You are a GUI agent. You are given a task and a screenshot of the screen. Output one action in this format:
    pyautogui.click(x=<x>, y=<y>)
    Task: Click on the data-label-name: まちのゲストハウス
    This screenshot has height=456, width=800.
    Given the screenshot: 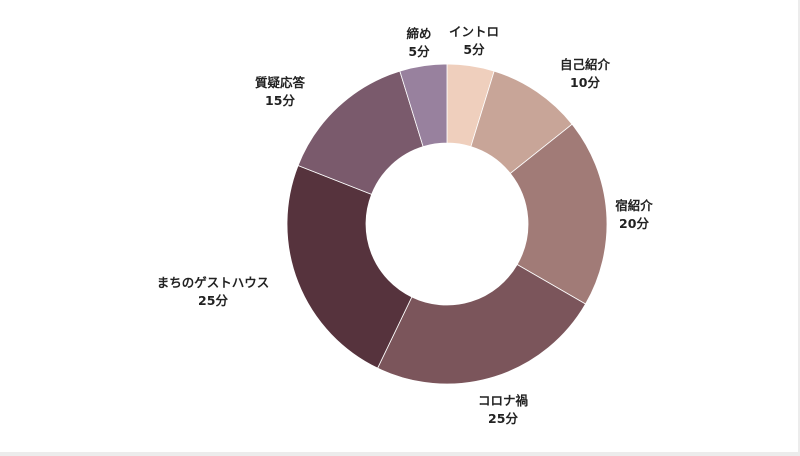 What is the action you would take?
    pyautogui.click(x=213, y=282)
    